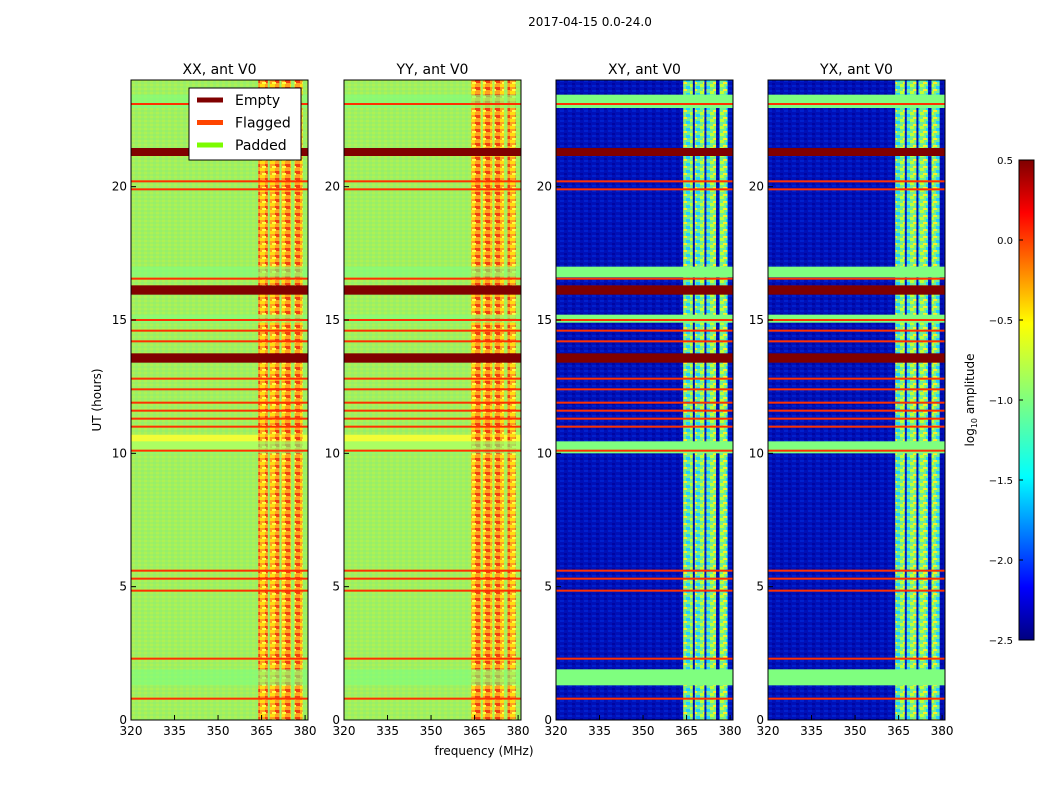  What do you see at coordinates (261, 146) in the screenshot?
I see `legend-label-padded: Padded` at bounding box center [261, 146].